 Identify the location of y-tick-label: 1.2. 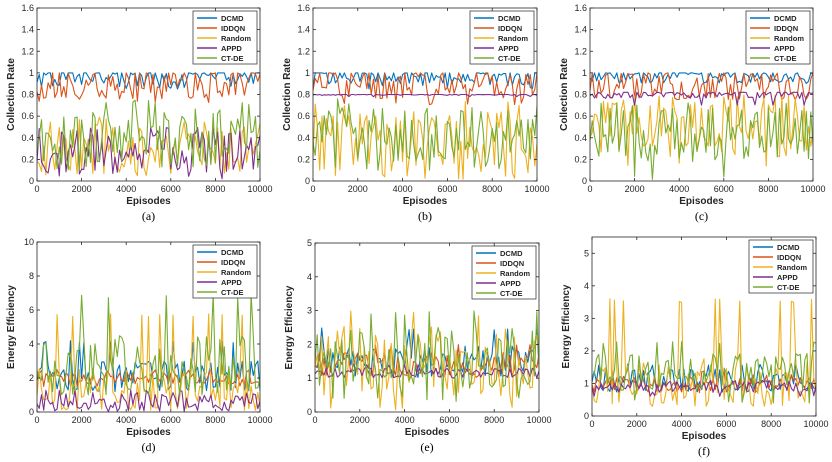
(580, 51).